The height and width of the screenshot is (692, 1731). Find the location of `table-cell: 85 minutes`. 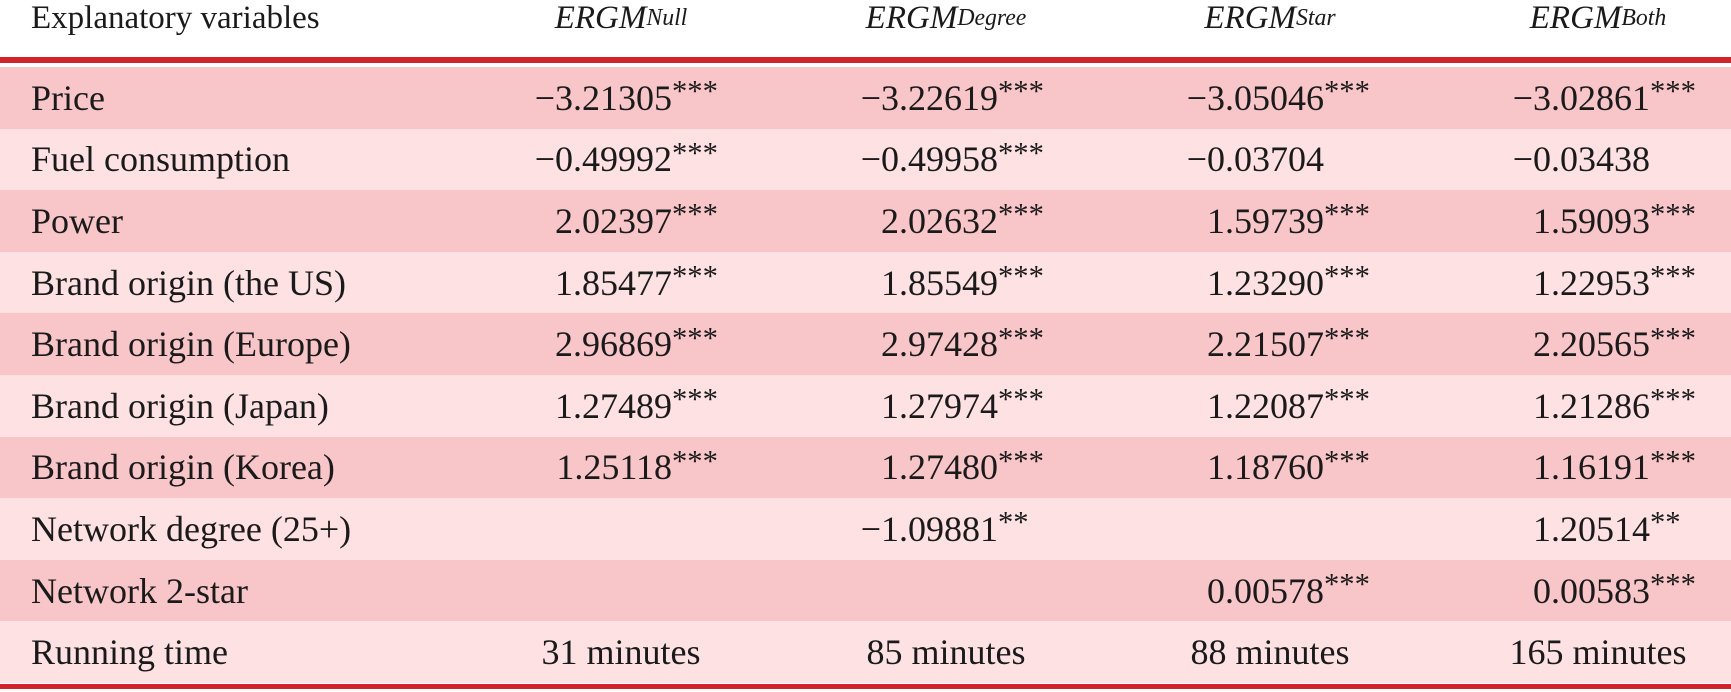

table-cell: 85 minutes is located at coordinates (946, 652).